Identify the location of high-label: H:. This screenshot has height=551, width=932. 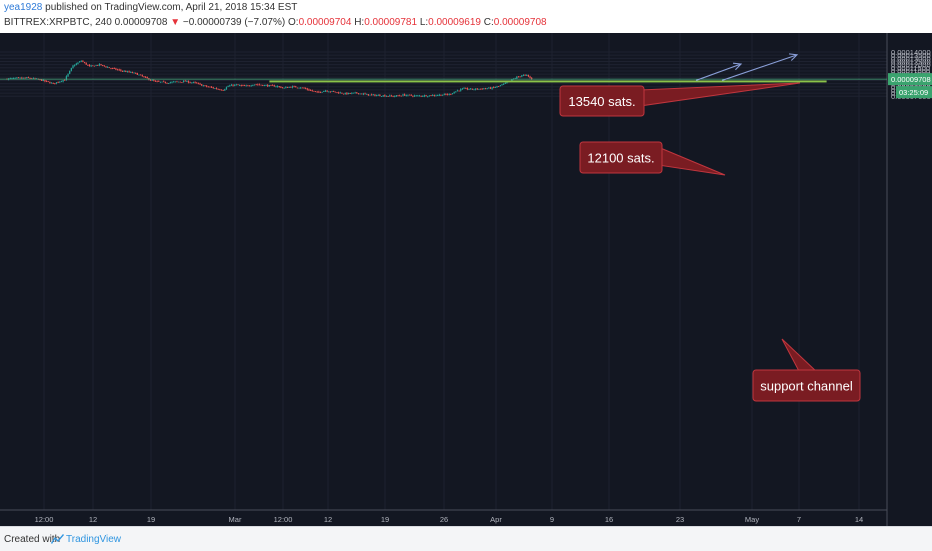
(359, 22).